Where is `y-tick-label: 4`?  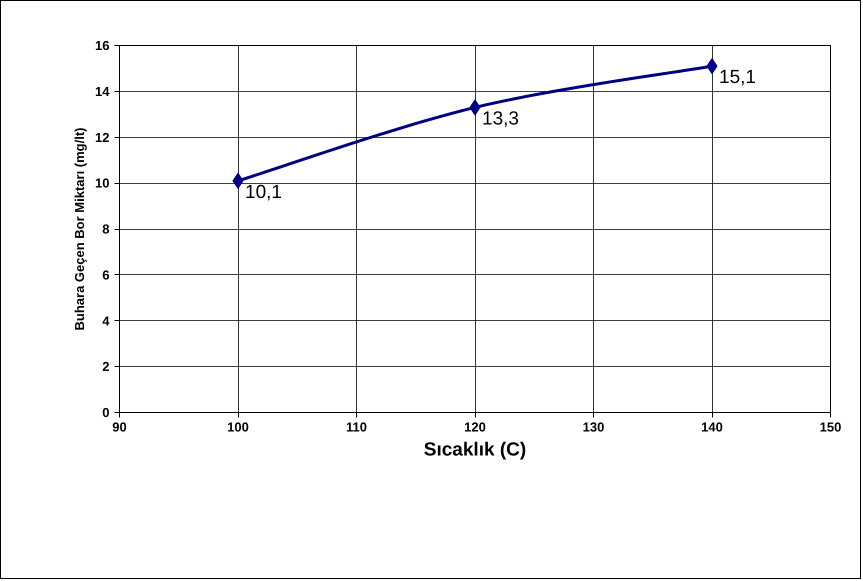 y-tick-label: 4 is located at coordinates (106, 320).